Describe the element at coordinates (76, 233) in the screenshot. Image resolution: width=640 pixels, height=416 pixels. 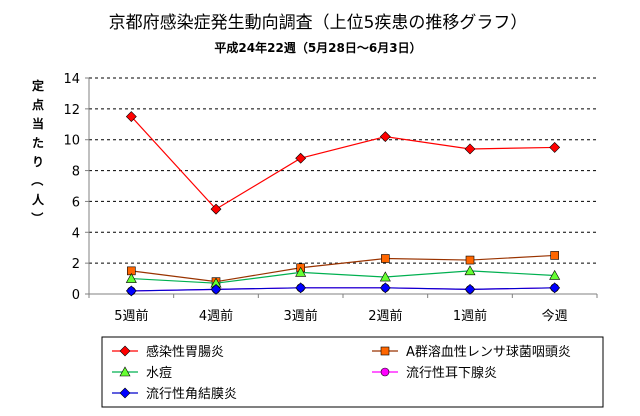
I see `y-tick-label: 4` at that location.